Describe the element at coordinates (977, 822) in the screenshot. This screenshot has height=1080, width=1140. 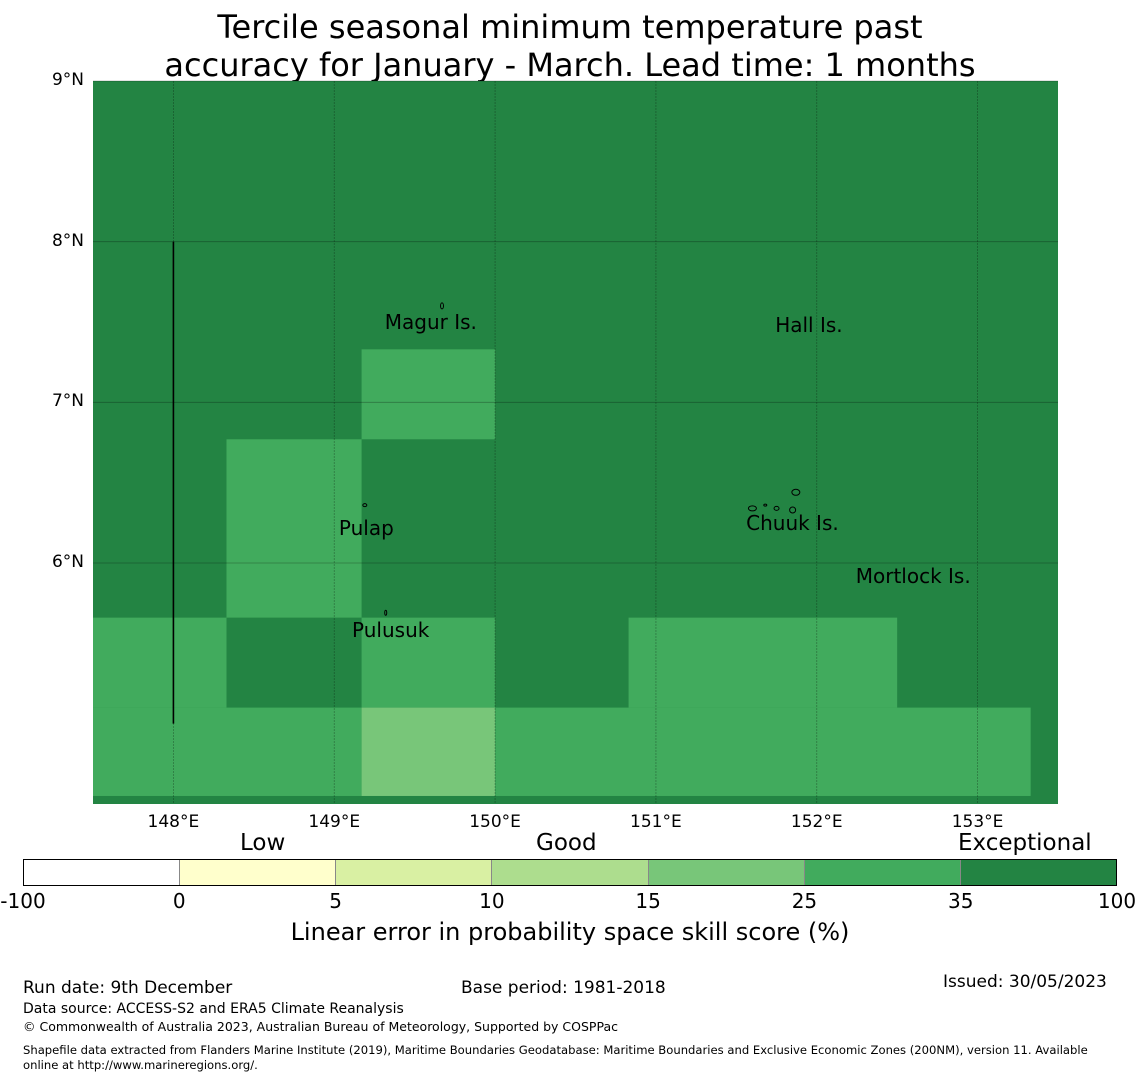
I see `lon-tick-label: 153°E` at that location.